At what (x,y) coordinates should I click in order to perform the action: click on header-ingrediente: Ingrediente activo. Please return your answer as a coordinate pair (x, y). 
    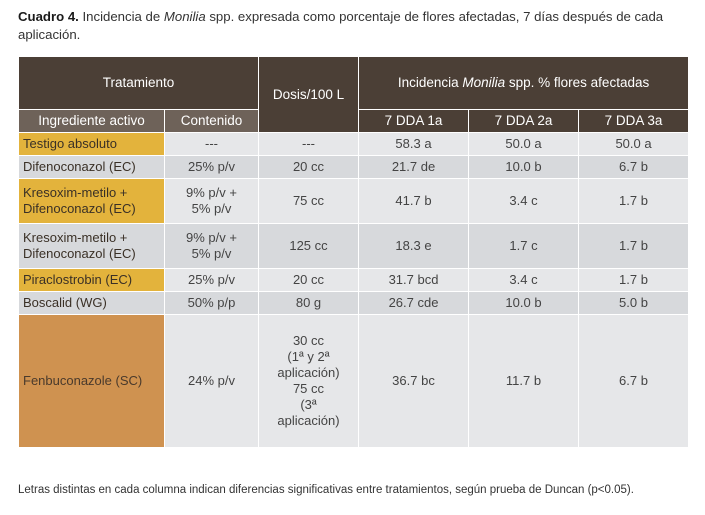
    Looking at the image, I should click on (91, 121).